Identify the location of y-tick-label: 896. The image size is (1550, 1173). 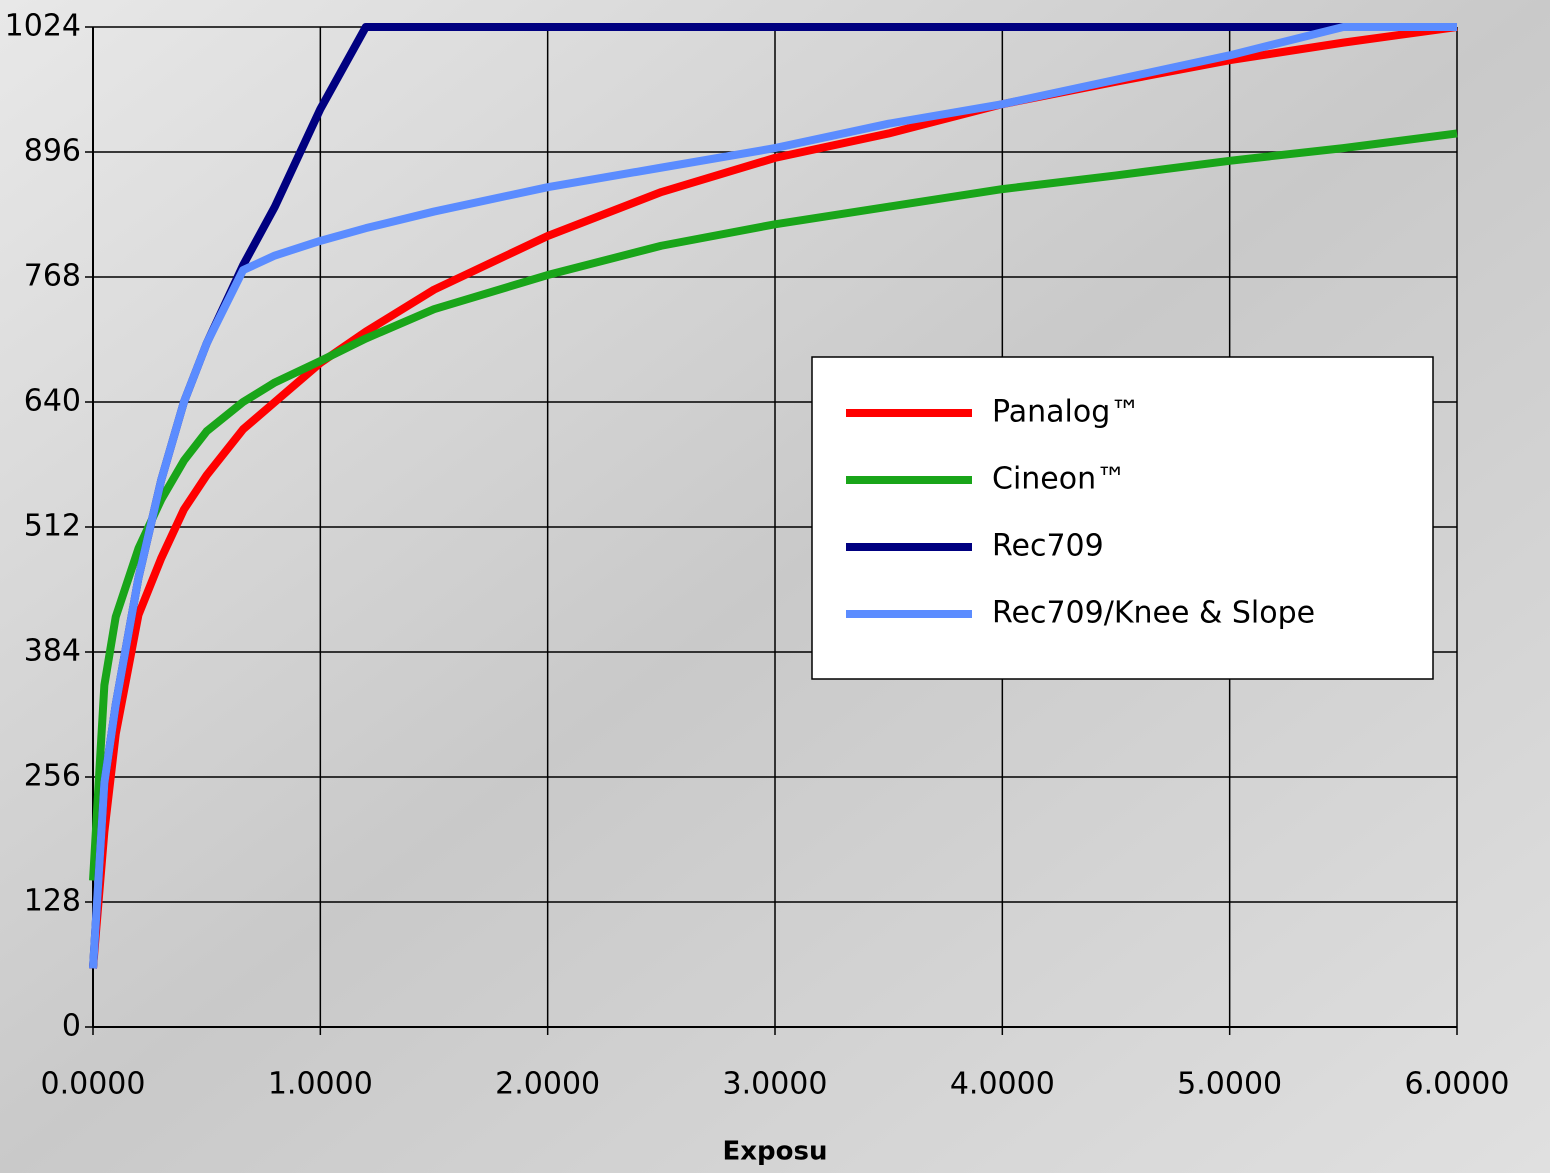
(52, 151).